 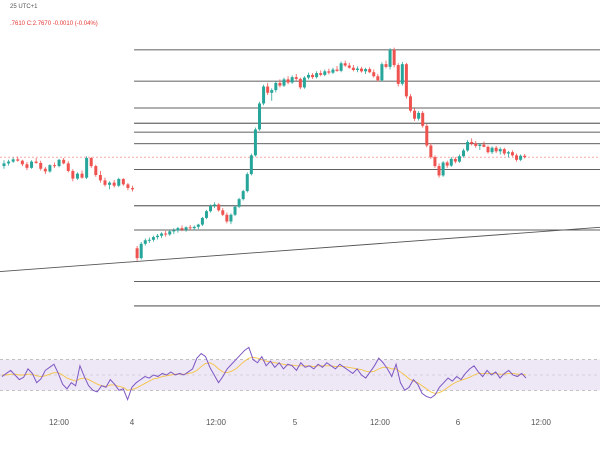 What do you see at coordinates (150, 20) in the screenshot?
I see `symbol-header: 25 UTC+1 .7610 C:2.7670 -0.0010 (-0.04%)` at bounding box center [150, 20].